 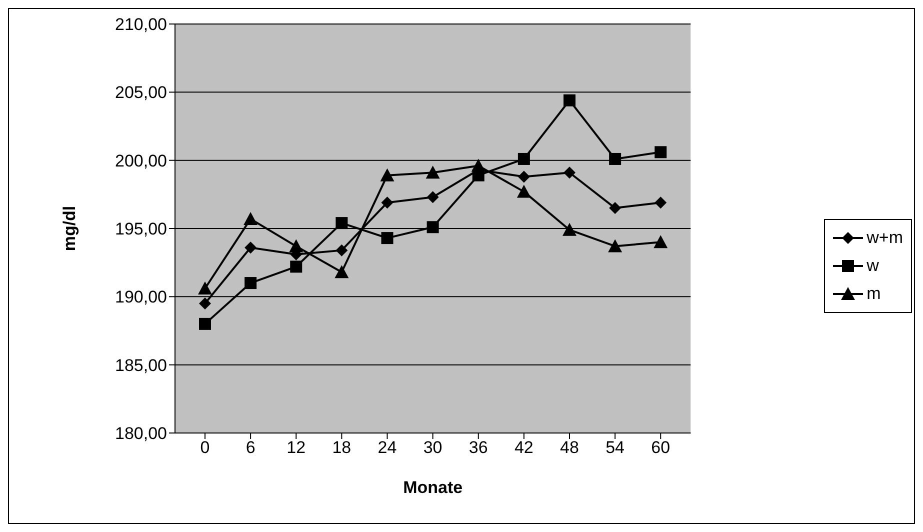 What do you see at coordinates (141, 365) in the screenshot?
I see `y-tick-label: 185,00` at bounding box center [141, 365].